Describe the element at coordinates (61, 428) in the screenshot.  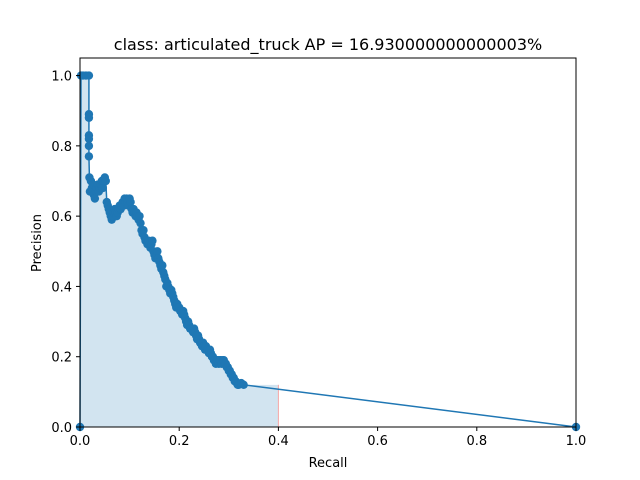
I see `y-tick-label: 0.0` at that location.